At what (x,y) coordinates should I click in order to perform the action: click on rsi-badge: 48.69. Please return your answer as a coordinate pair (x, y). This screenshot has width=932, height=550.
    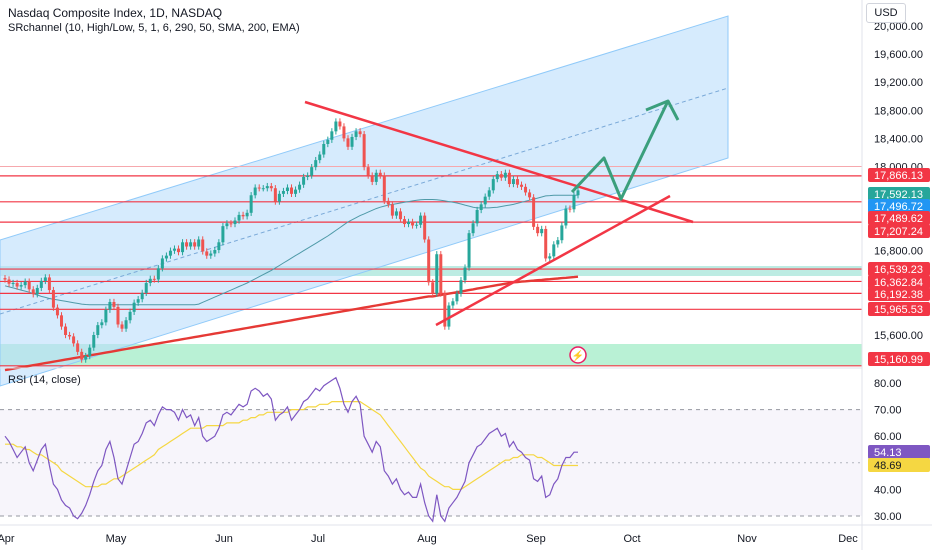
    Looking at the image, I should click on (888, 466).